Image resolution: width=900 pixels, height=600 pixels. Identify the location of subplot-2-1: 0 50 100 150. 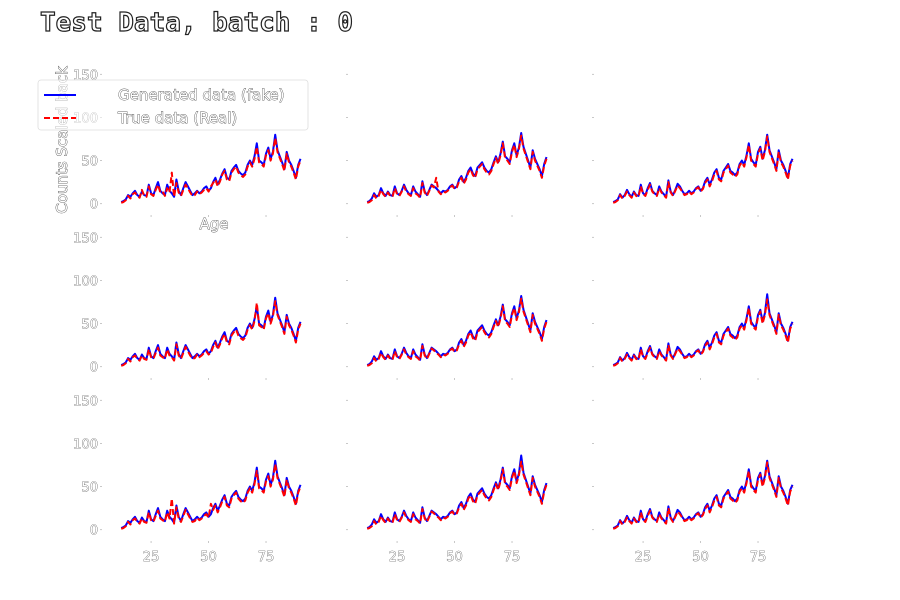
(187, 305).